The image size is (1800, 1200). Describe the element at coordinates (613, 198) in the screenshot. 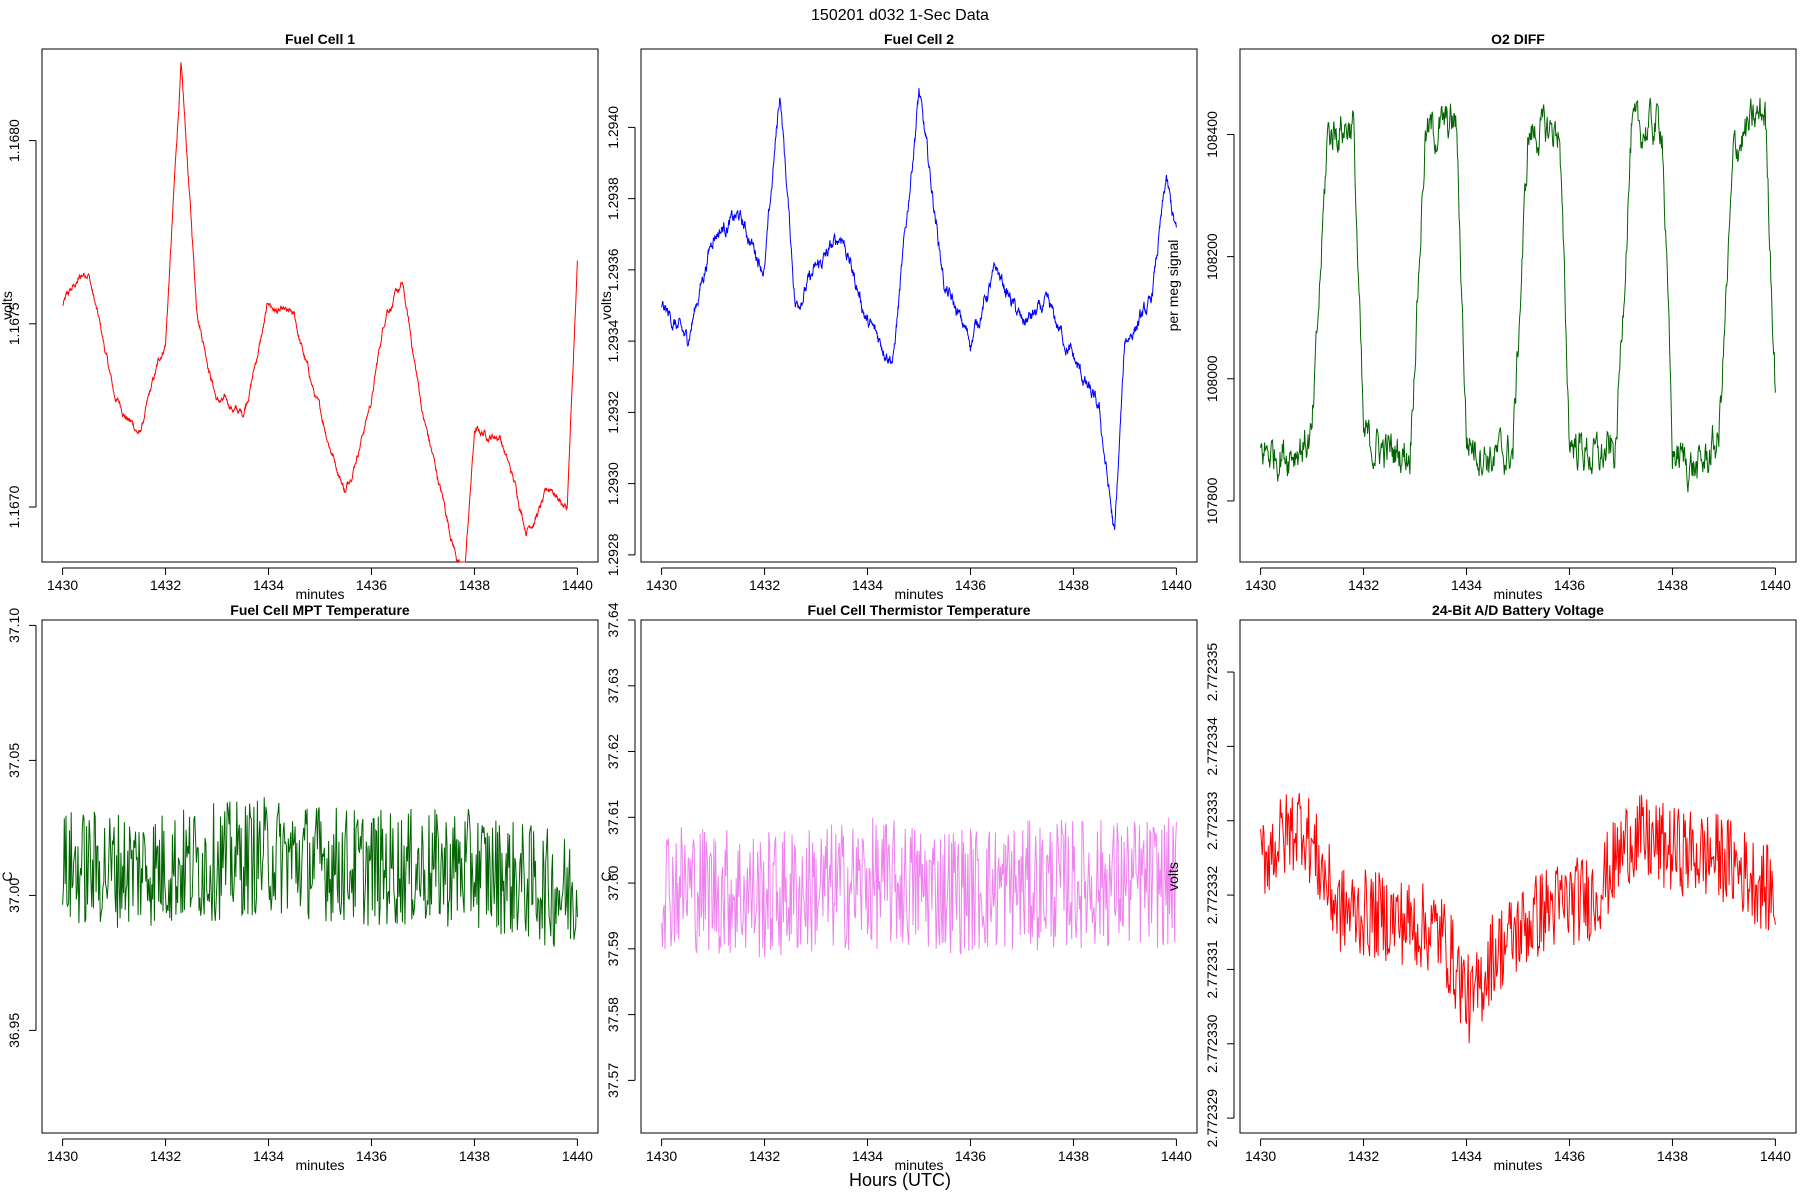

I see `y-tick-label: 1.2938` at that location.